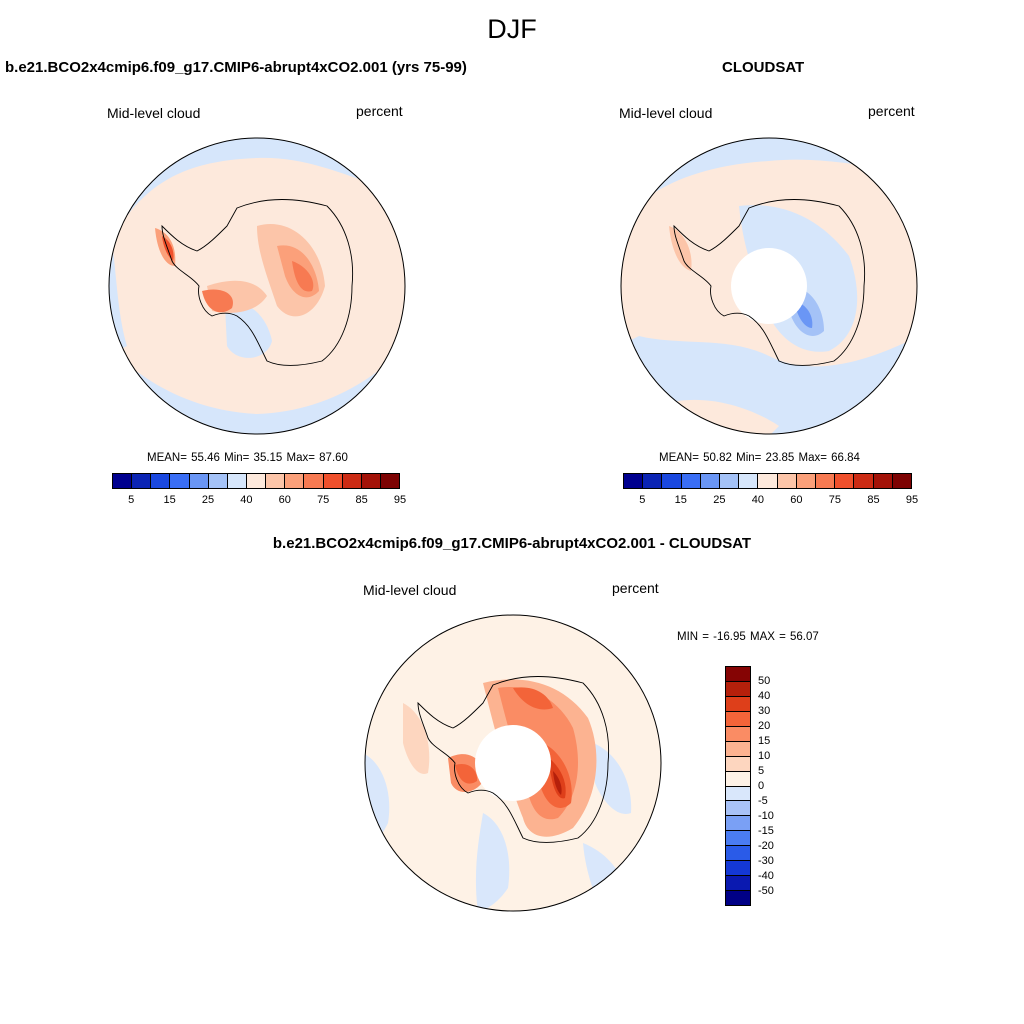 This screenshot has width=1024, height=1024. What do you see at coordinates (764, 681) in the screenshot?
I see `panel3-colorbar-tick-label: 50` at bounding box center [764, 681].